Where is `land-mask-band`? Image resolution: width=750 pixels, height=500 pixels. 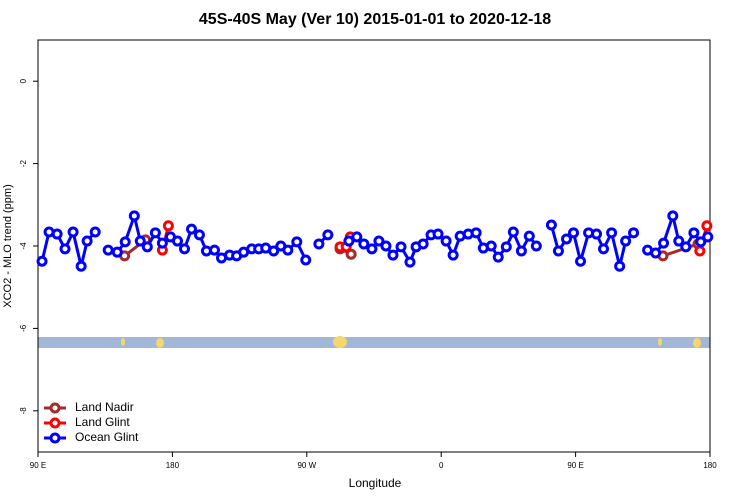
land-mask-band is located at coordinates (374, 342).